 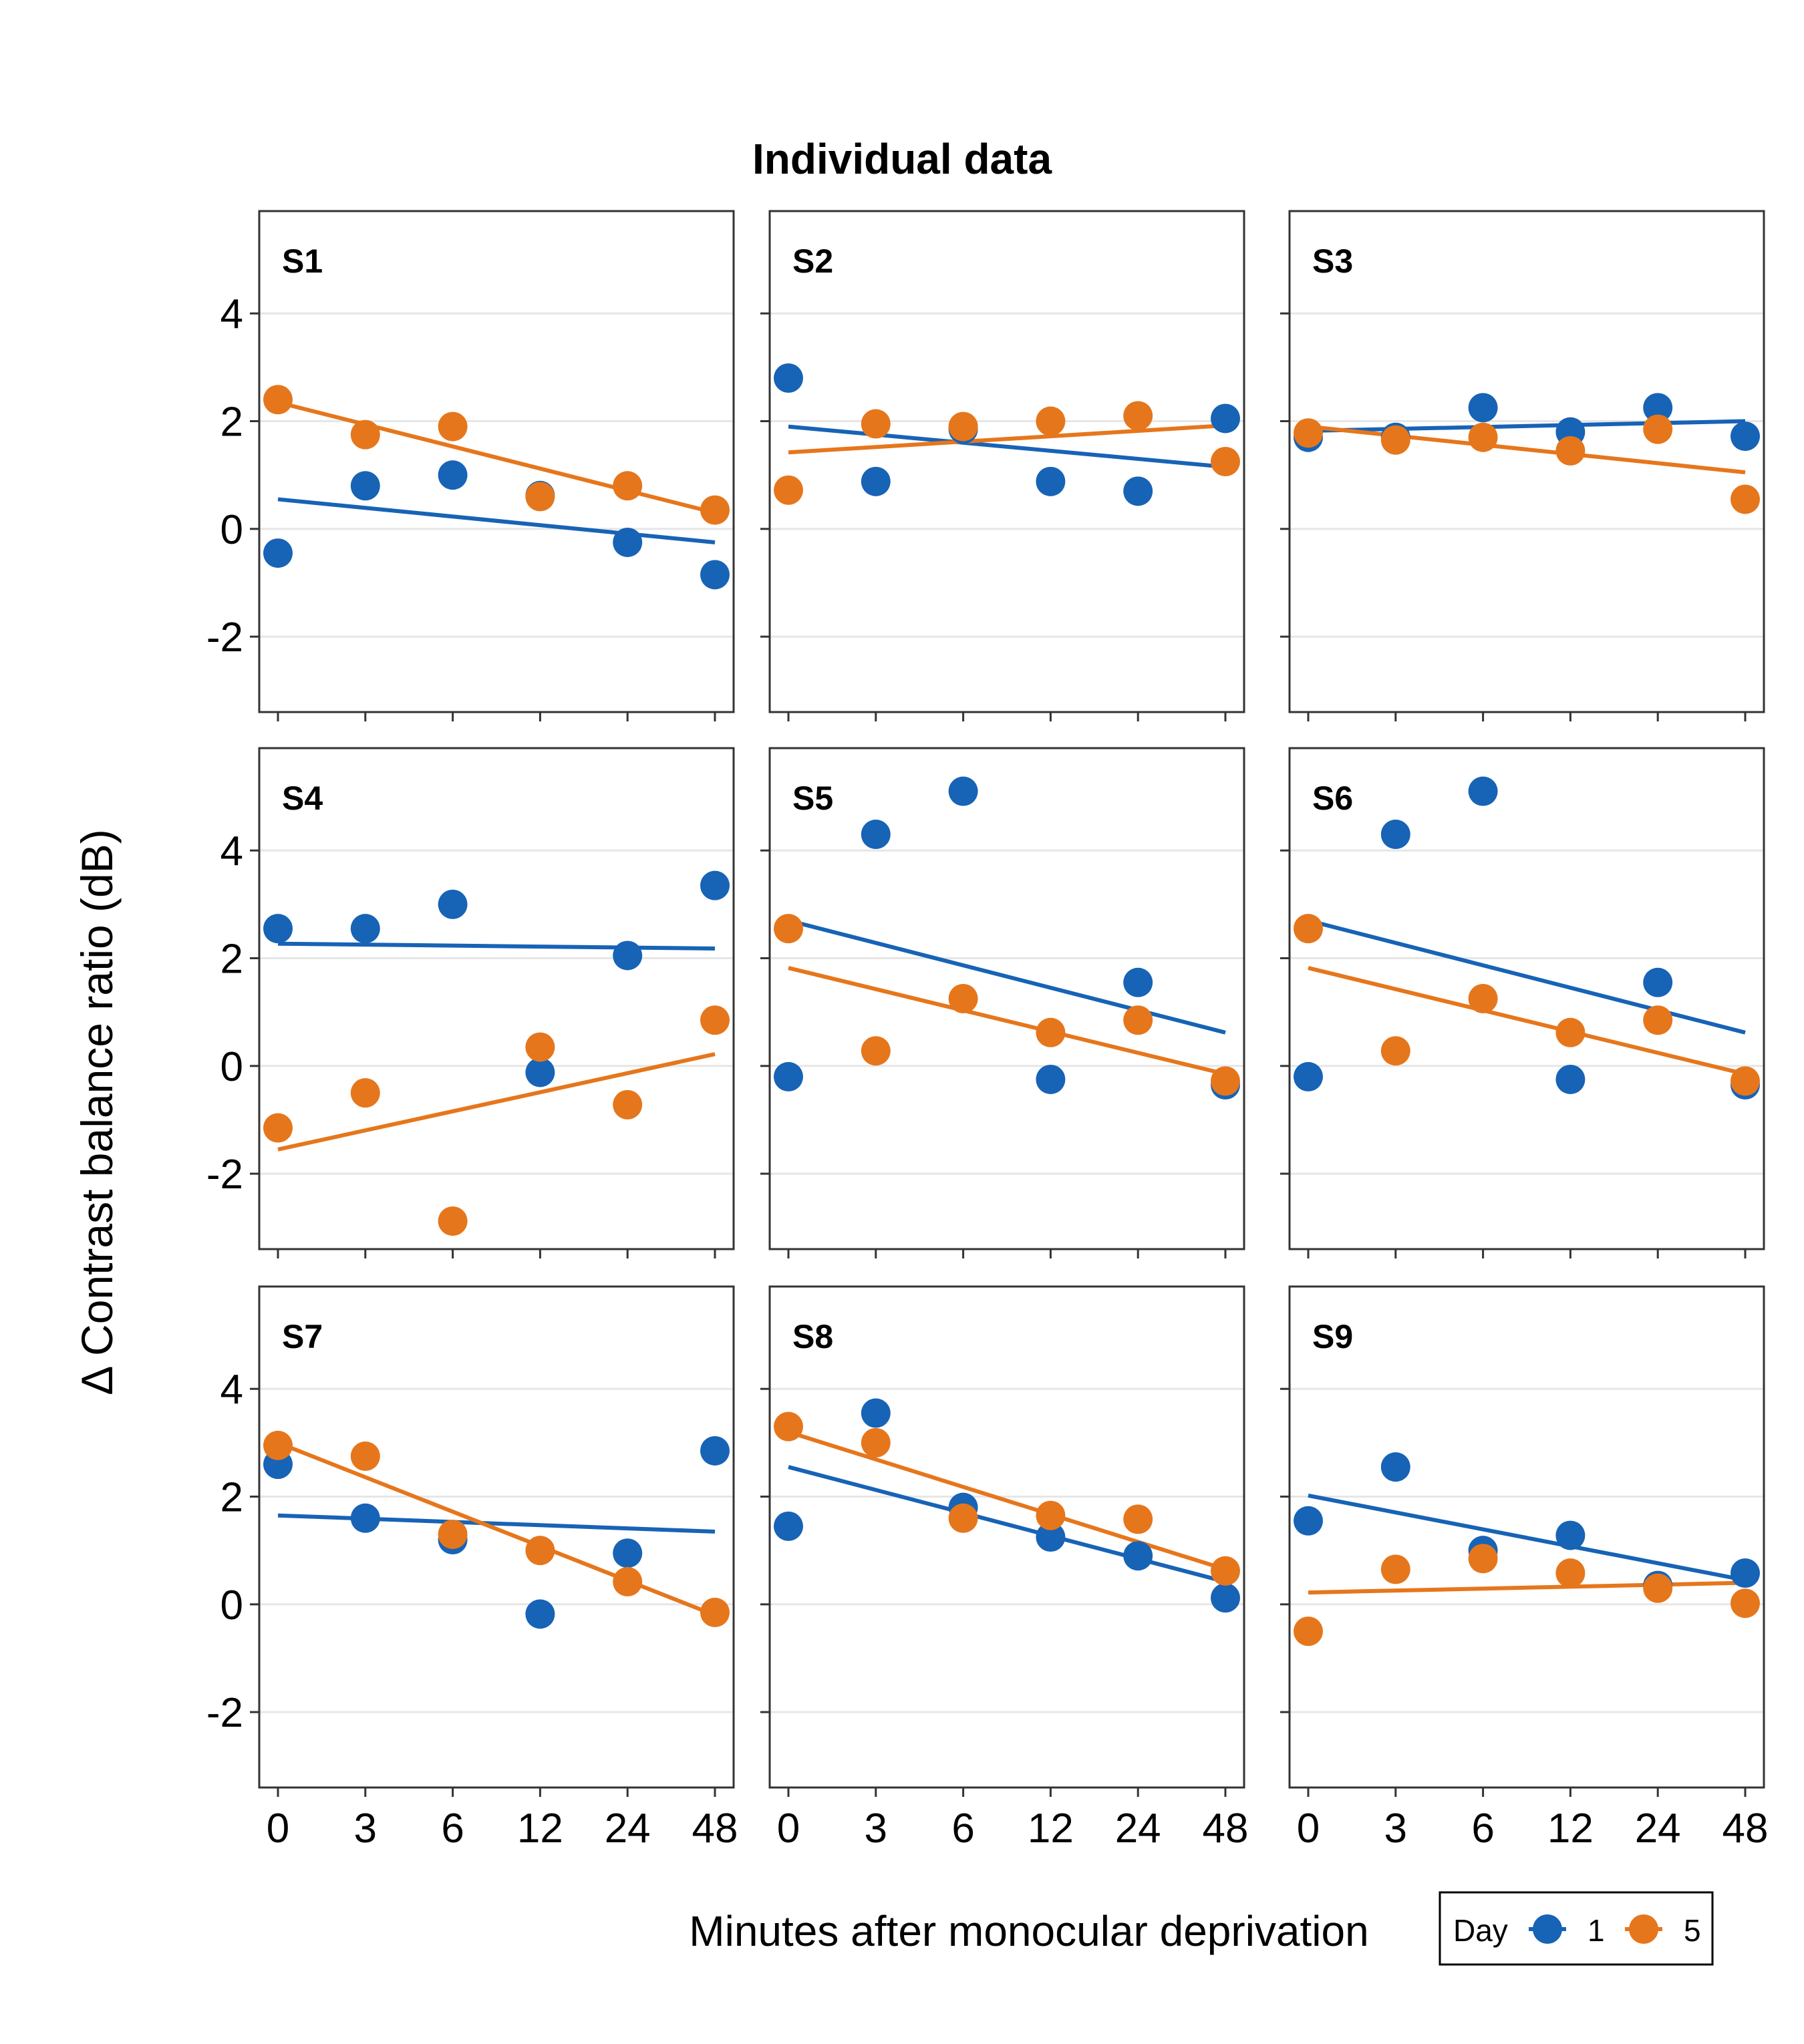 What do you see at coordinates (812, 1336) in the screenshot?
I see `panel-label: S8` at bounding box center [812, 1336].